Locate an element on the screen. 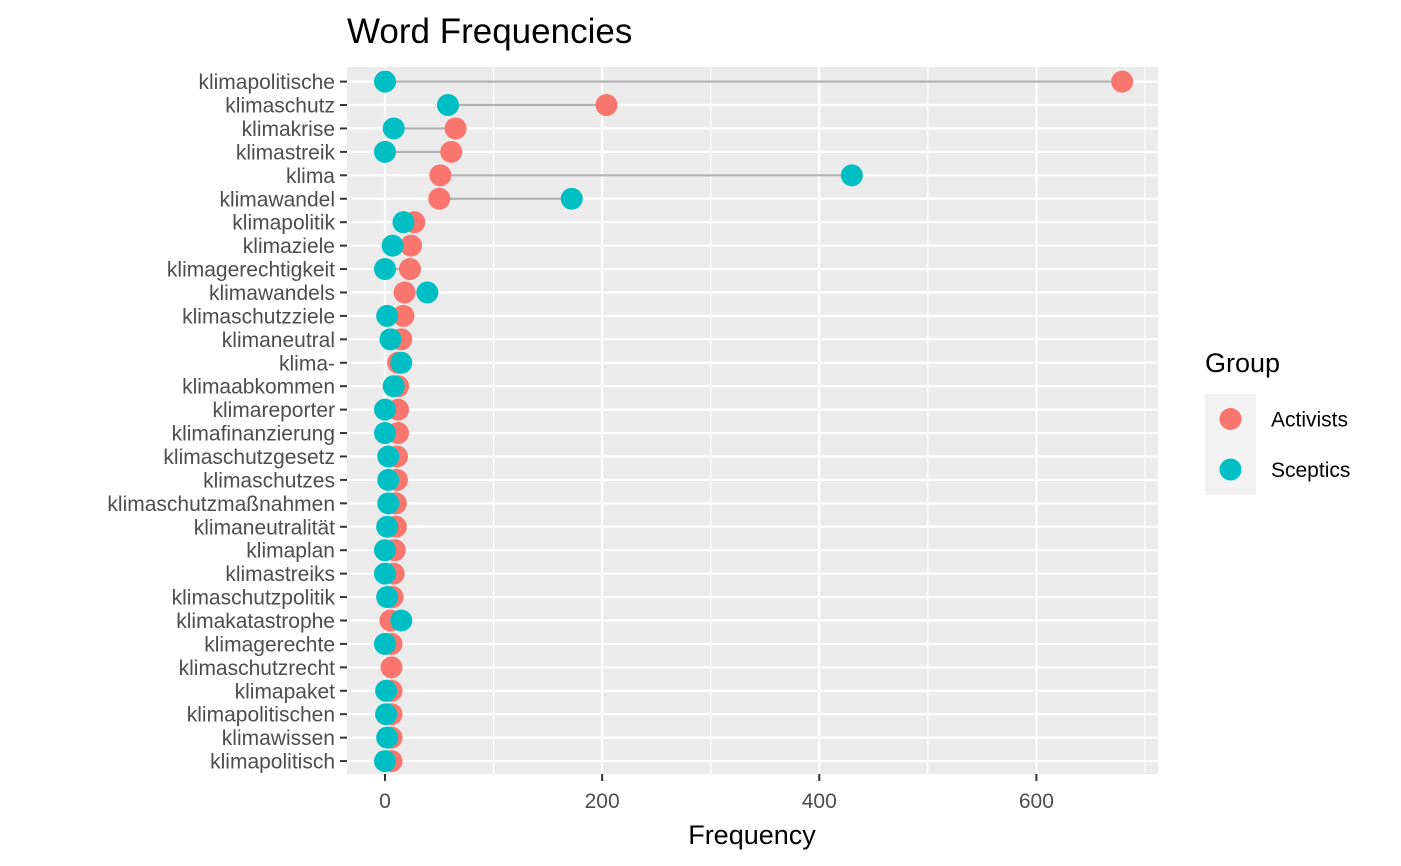 This screenshot has width=1401, height=866. legend-key-sceptics is located at coordinates (1230, 469).